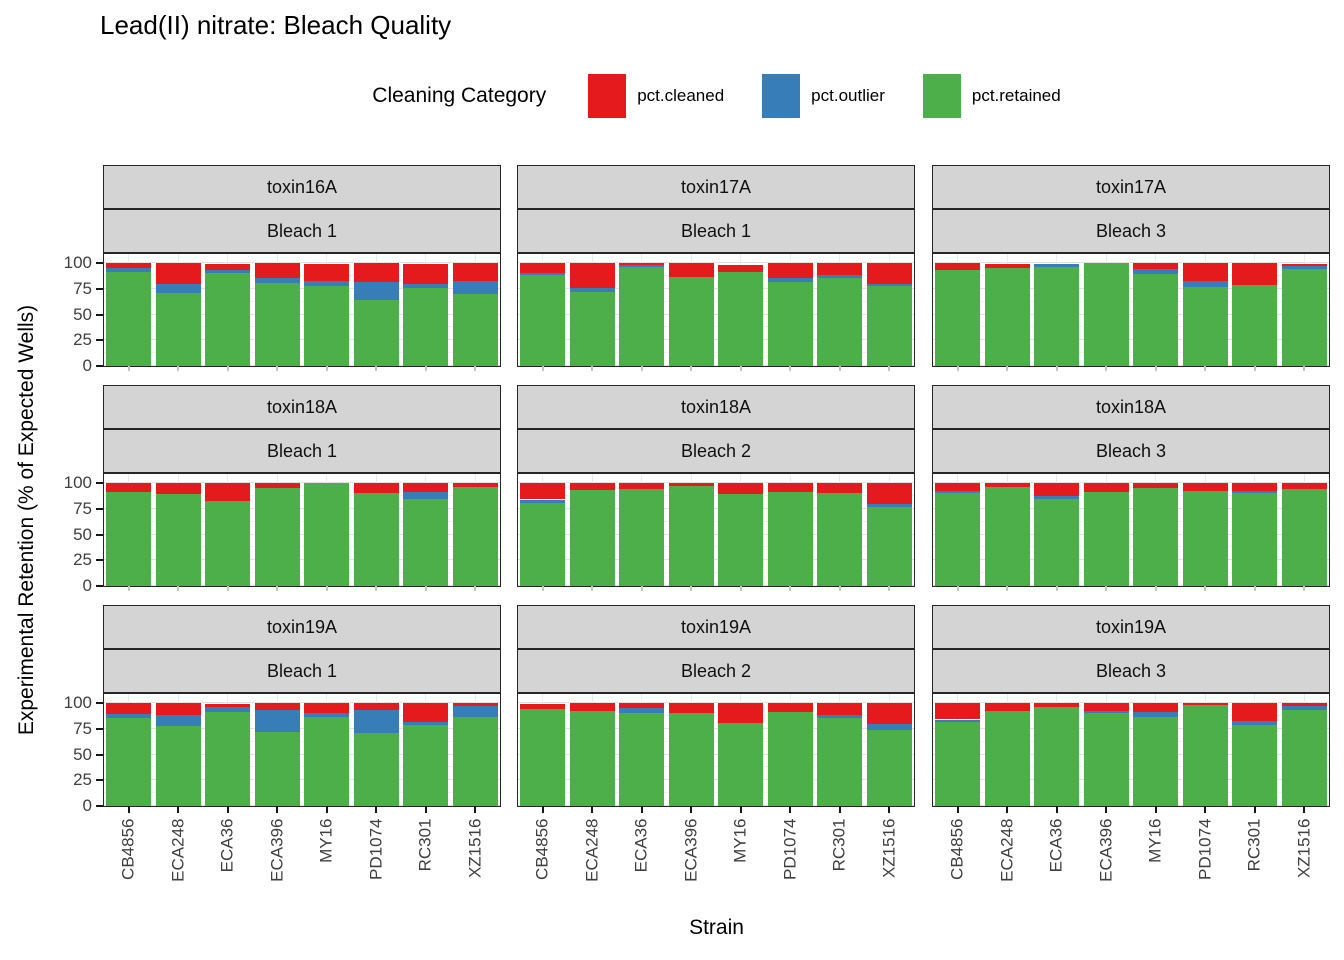 The width and height of the screenshot is (1344, 960). Describe the element at coordinates (302, 627) in the screenshot. I see `facet-strip-toxin: toxin19A` at that location.